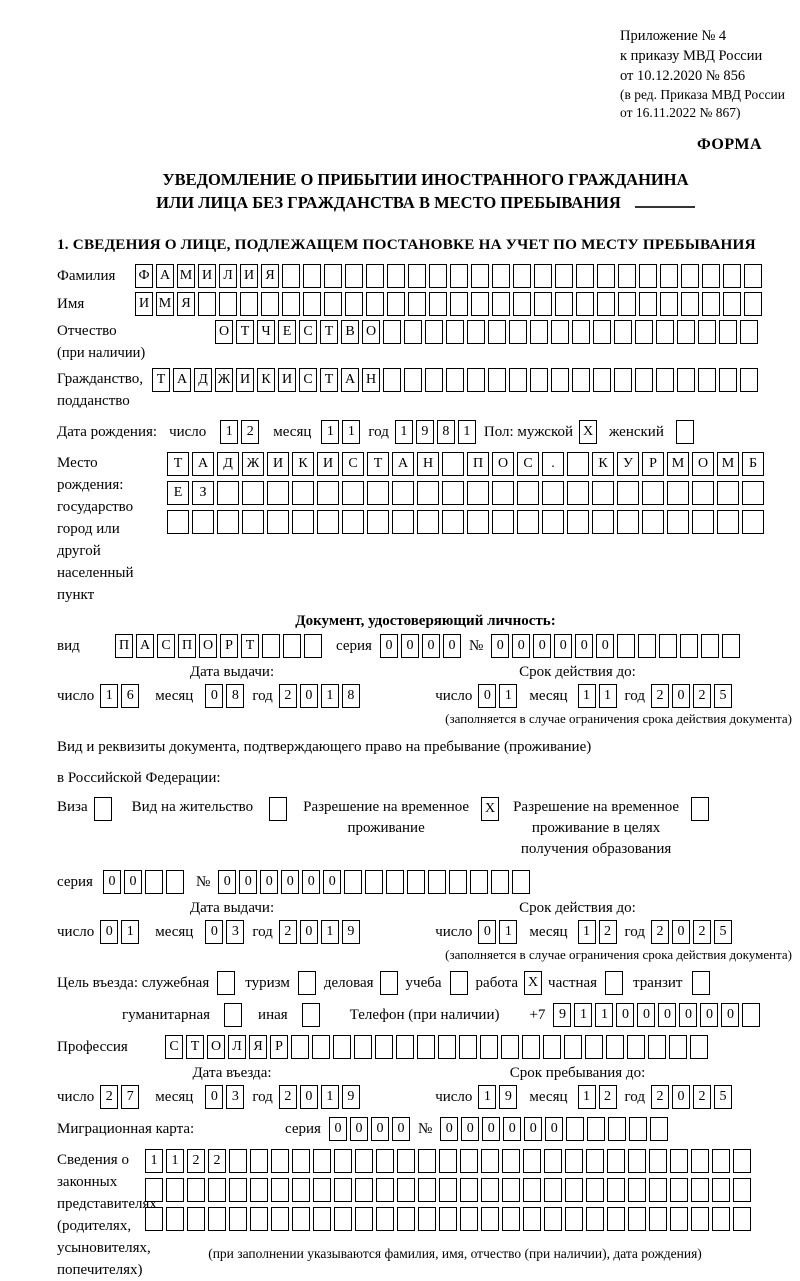 Image resolution: width=800 pixels, height=1281 pixels. I want to click on char-cell: 9, so click(562, 1015).